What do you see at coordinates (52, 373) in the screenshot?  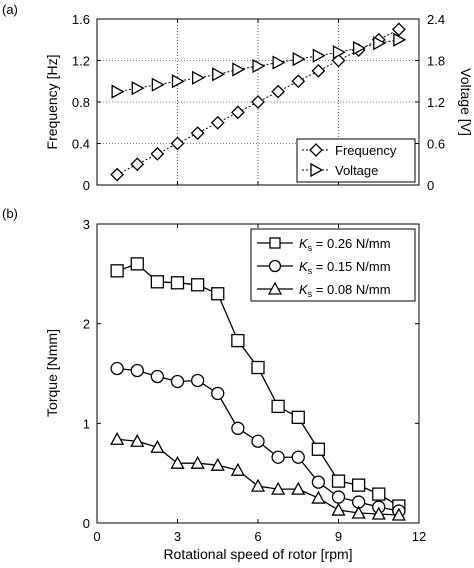 I see `panel-b-ylabel: Torque [Nmm]` at bounding box center [52, 373].